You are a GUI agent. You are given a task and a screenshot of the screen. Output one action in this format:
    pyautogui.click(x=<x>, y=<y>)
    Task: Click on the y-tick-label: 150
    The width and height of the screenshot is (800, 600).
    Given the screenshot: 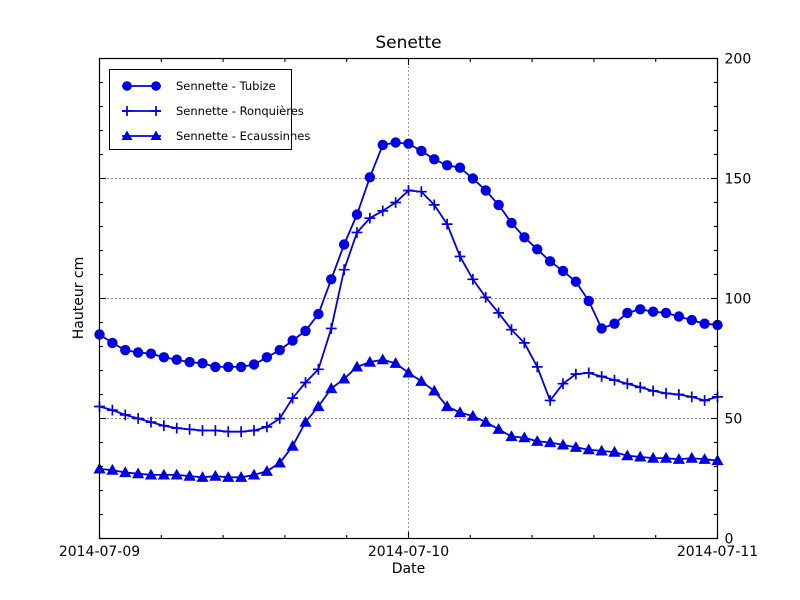 What is the action you would take?
    pyautogui.click(x=738, y=180)
    